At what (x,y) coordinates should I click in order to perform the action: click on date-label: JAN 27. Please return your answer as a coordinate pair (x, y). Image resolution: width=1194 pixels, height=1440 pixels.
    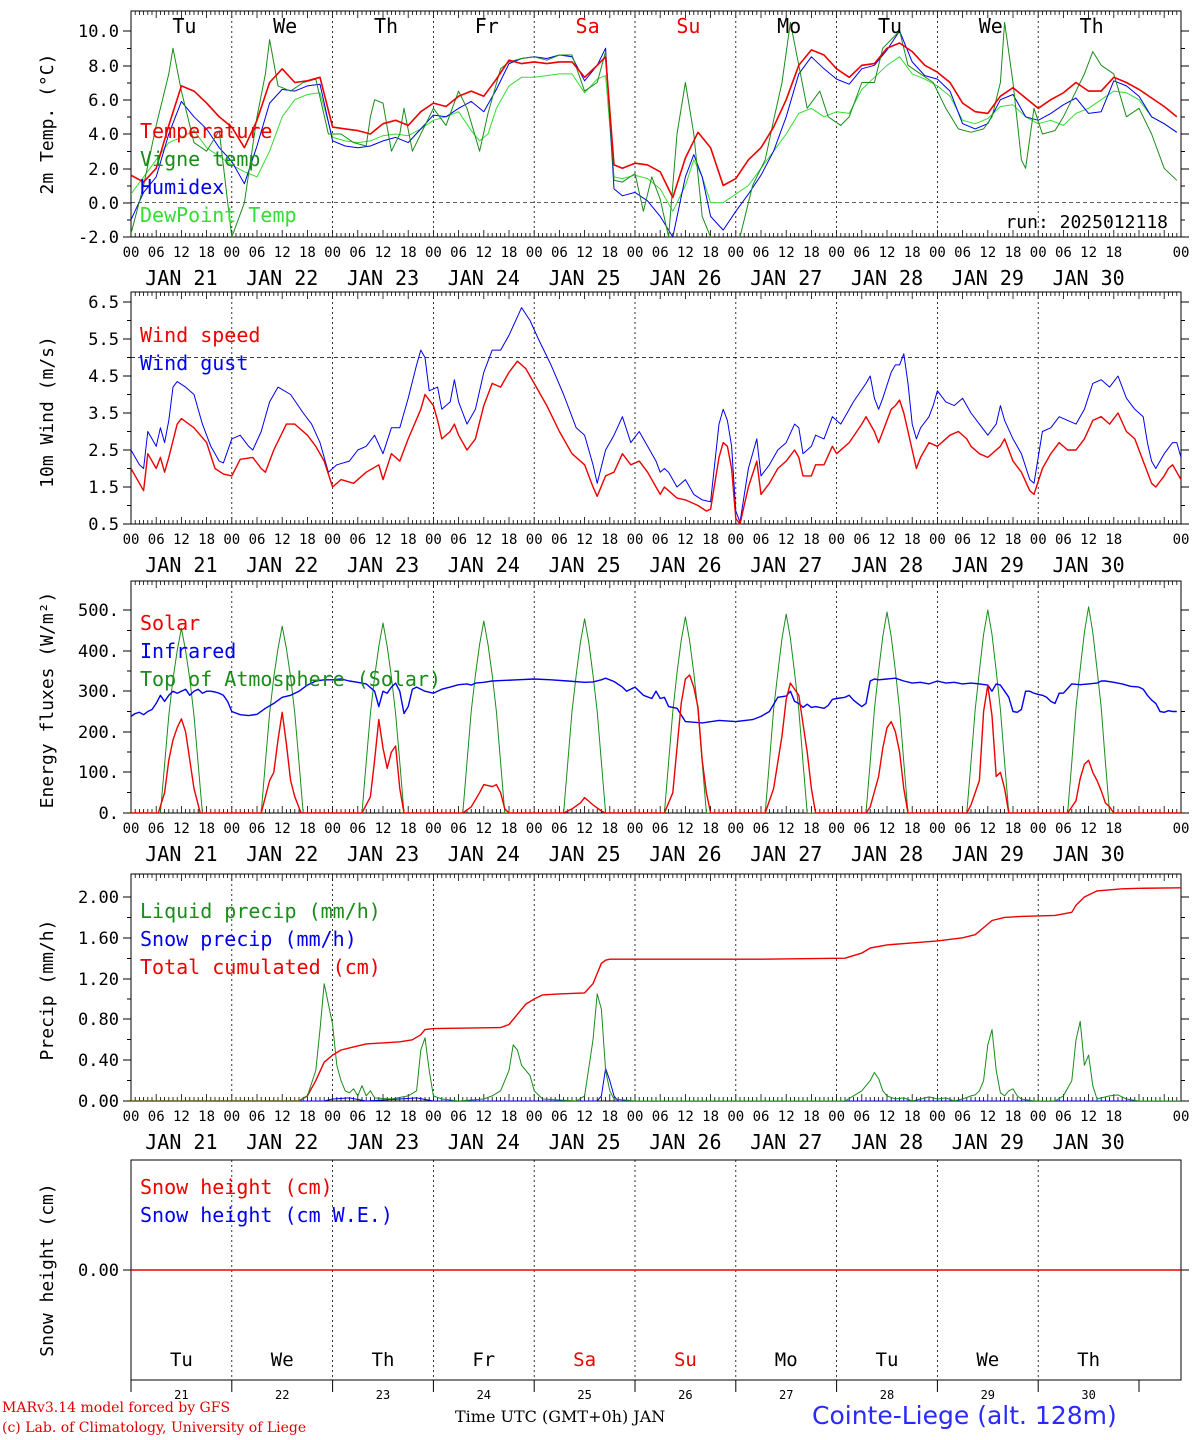
    Looking at the image, I should click on (786, 854).